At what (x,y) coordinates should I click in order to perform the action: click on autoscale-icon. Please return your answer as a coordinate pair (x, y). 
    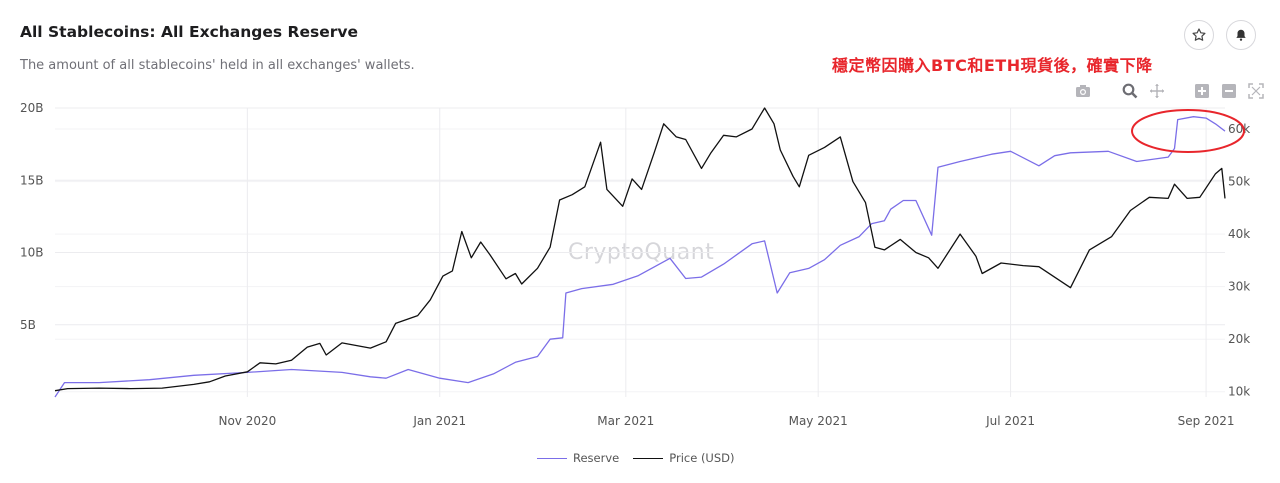
    Looking at the image, I should click on (1255, 90).